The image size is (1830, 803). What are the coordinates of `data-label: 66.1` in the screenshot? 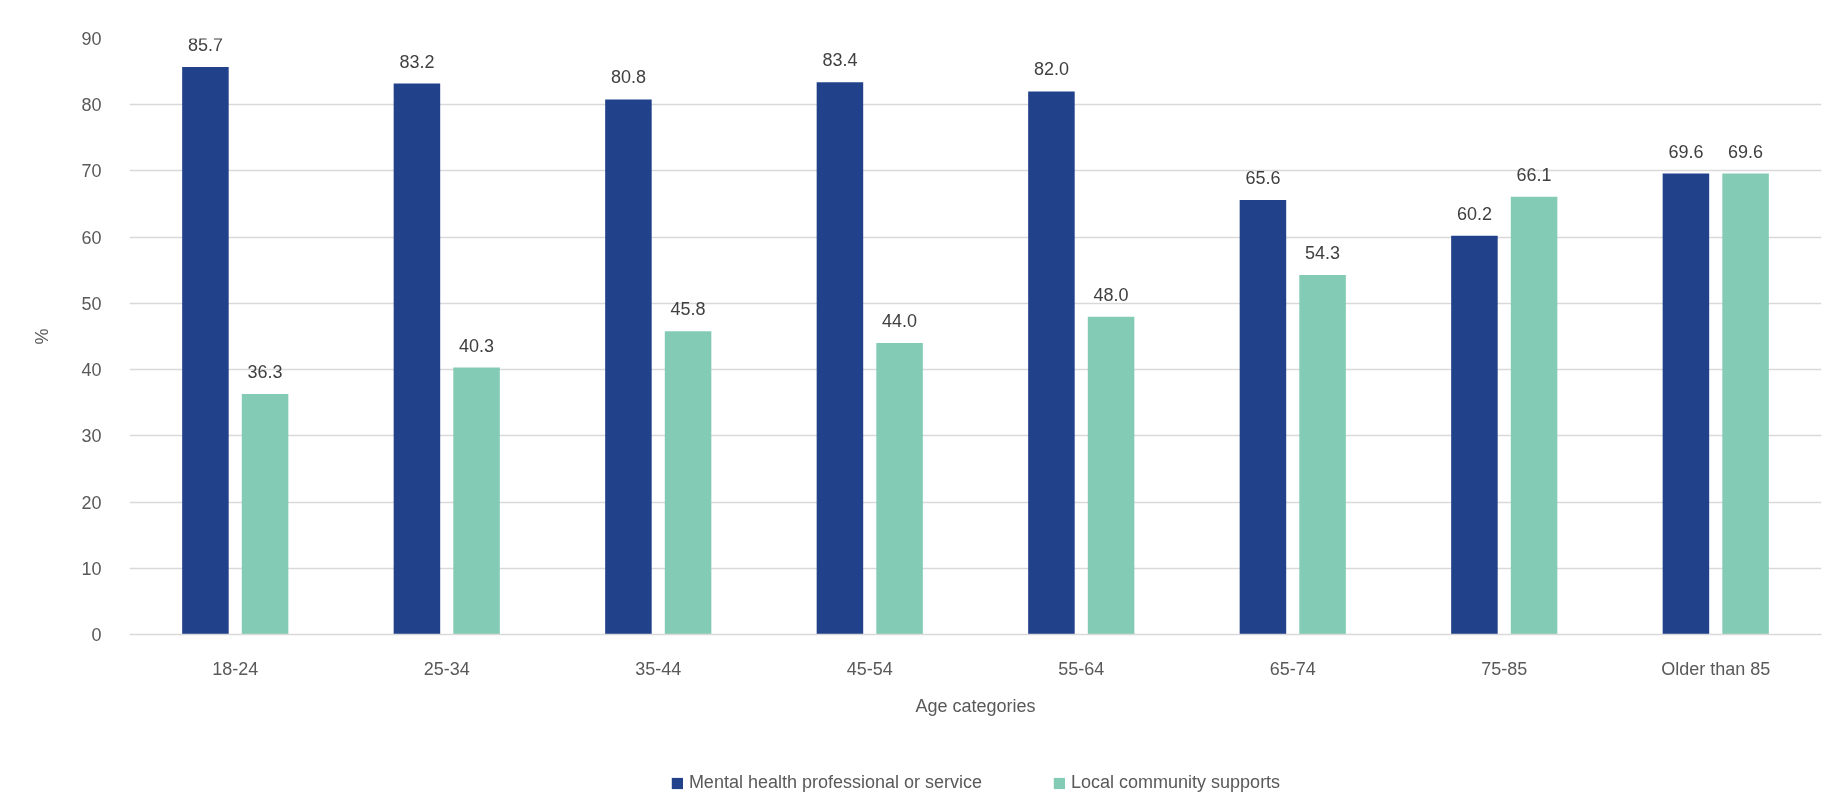 It's located at (1534, 174).